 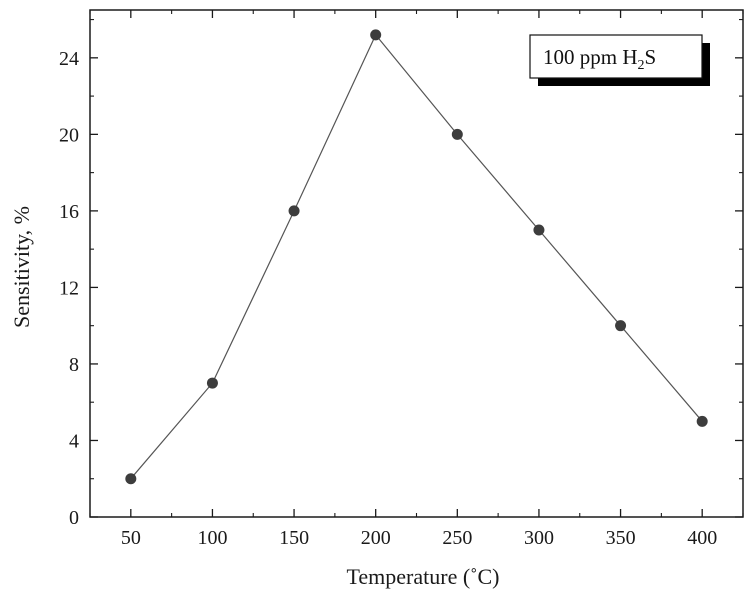 What do you see at coordinates (21, 267) in the screenshot?
I see `y-axis-title: Sensitivity, %` at bounding box center [21, 267].